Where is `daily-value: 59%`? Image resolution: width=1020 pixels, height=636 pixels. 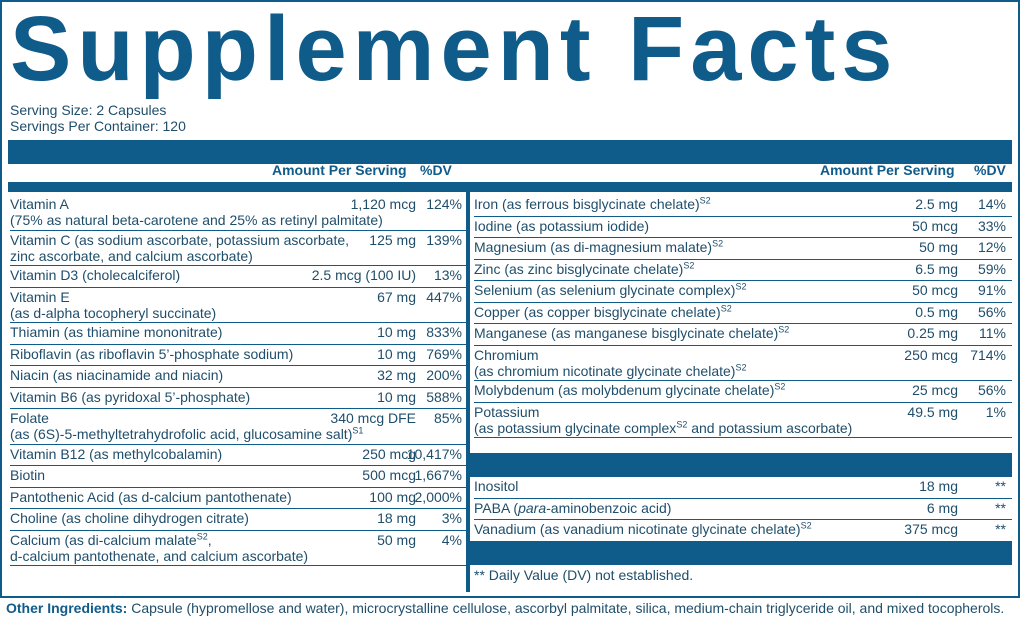 daily-value: 59% is located at coordinates (991, 268).